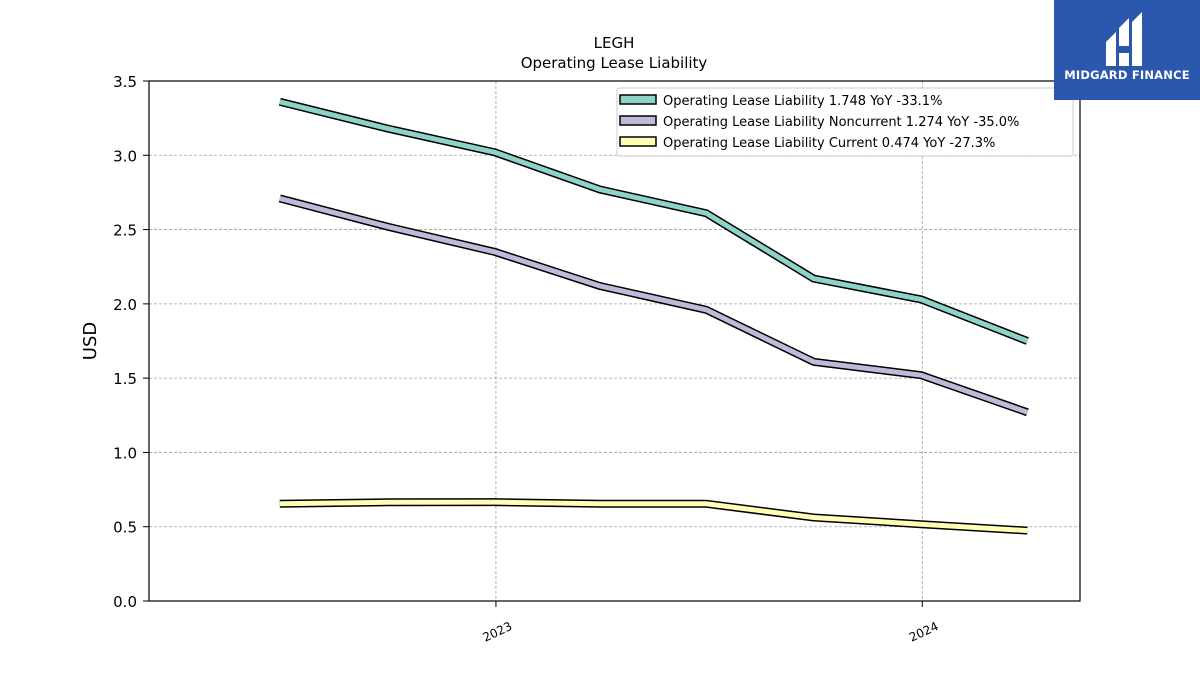 Image resolution: width=1200 pixels, height=675 pixels. What do you see at coordinates (653, 516) in the screenshot?
I see `series-line` at bounding box center [653, 516].